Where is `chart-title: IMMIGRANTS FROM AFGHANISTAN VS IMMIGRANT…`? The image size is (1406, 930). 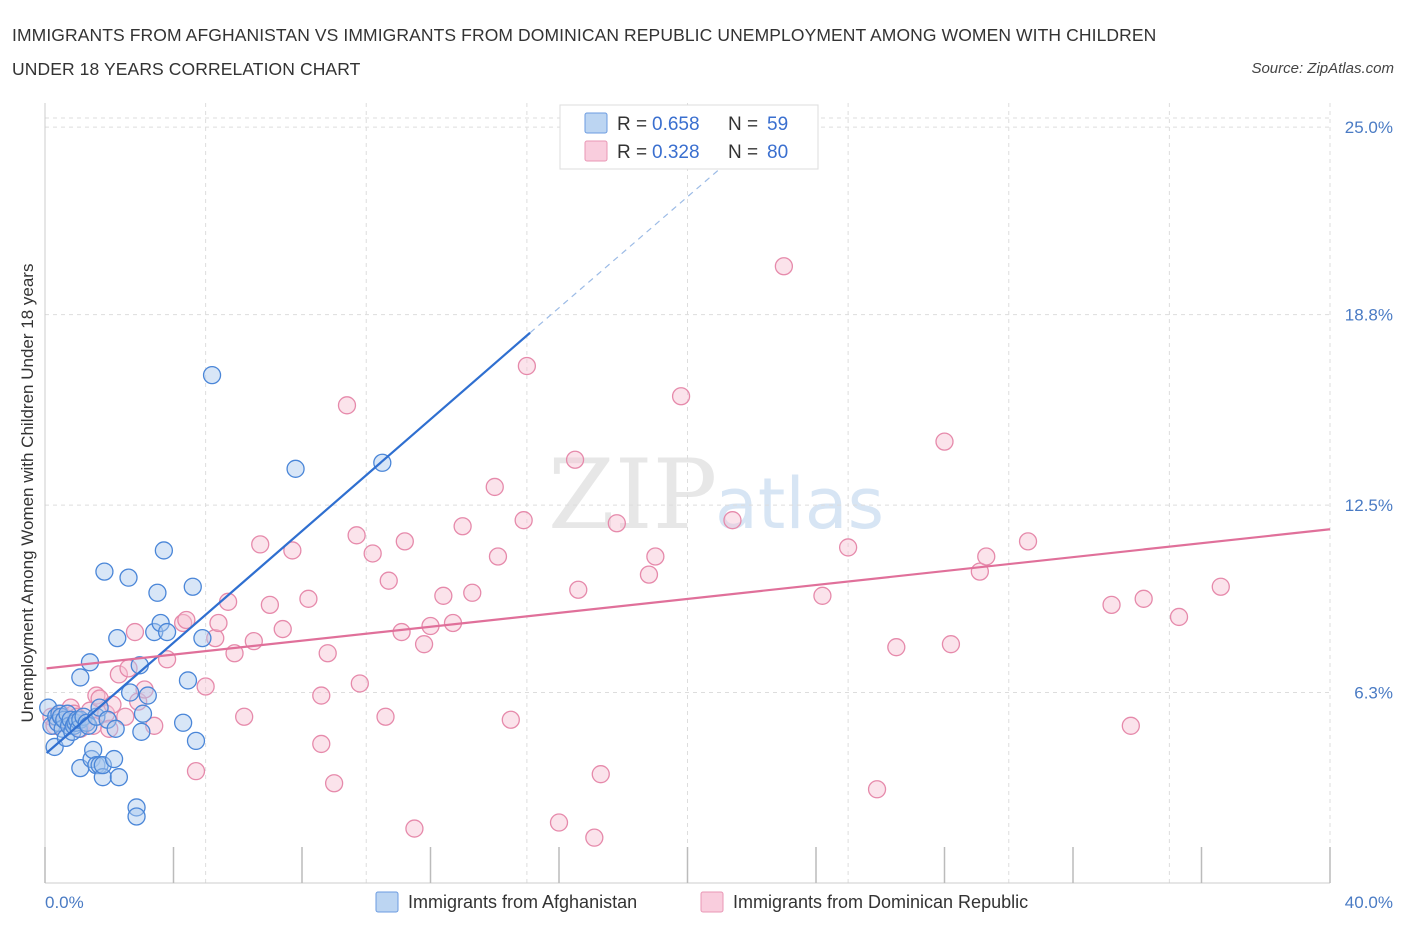 chart-title: IMMIGRANTS FROM AFGHANISTAN VS IMMIGRANT… is located at coordinates (584, 52).